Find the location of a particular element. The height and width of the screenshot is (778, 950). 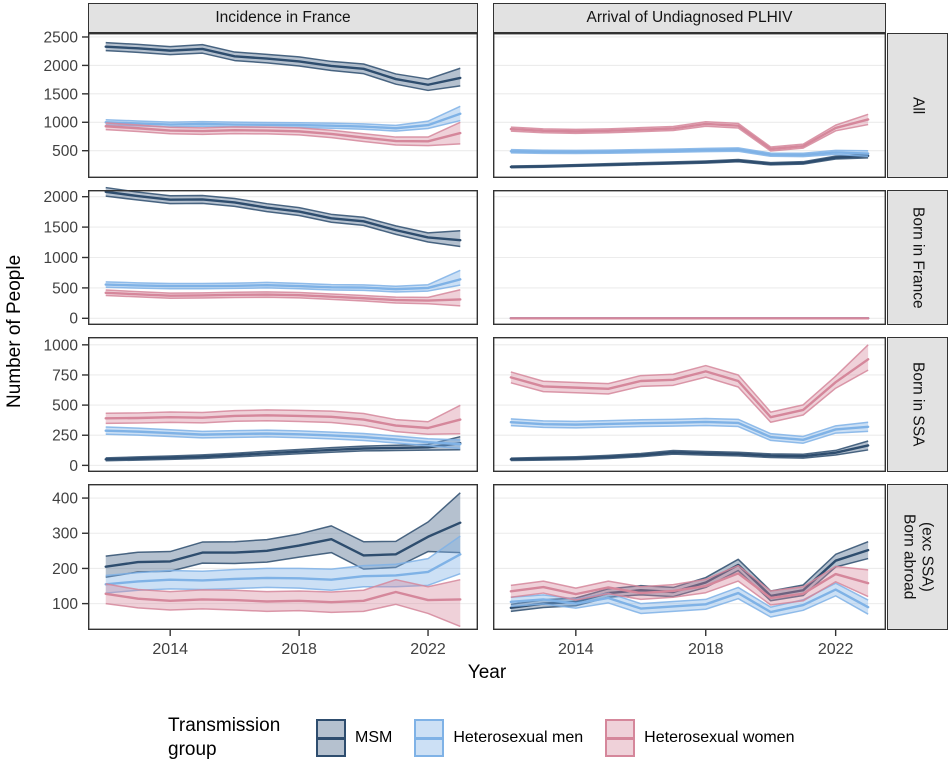

y-axis-title: Number of People is located at coordinates (14, 331).